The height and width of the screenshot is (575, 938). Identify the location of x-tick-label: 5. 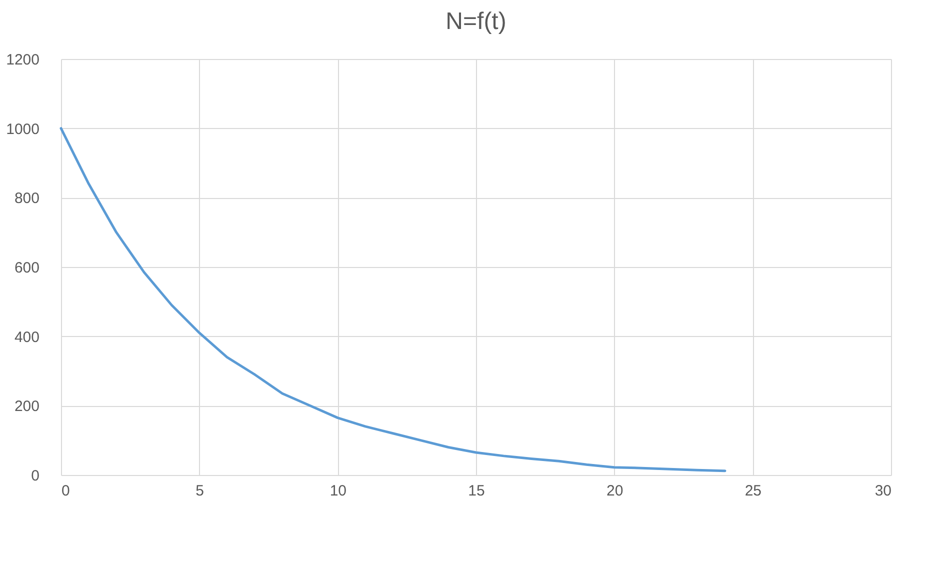
(200, 491).